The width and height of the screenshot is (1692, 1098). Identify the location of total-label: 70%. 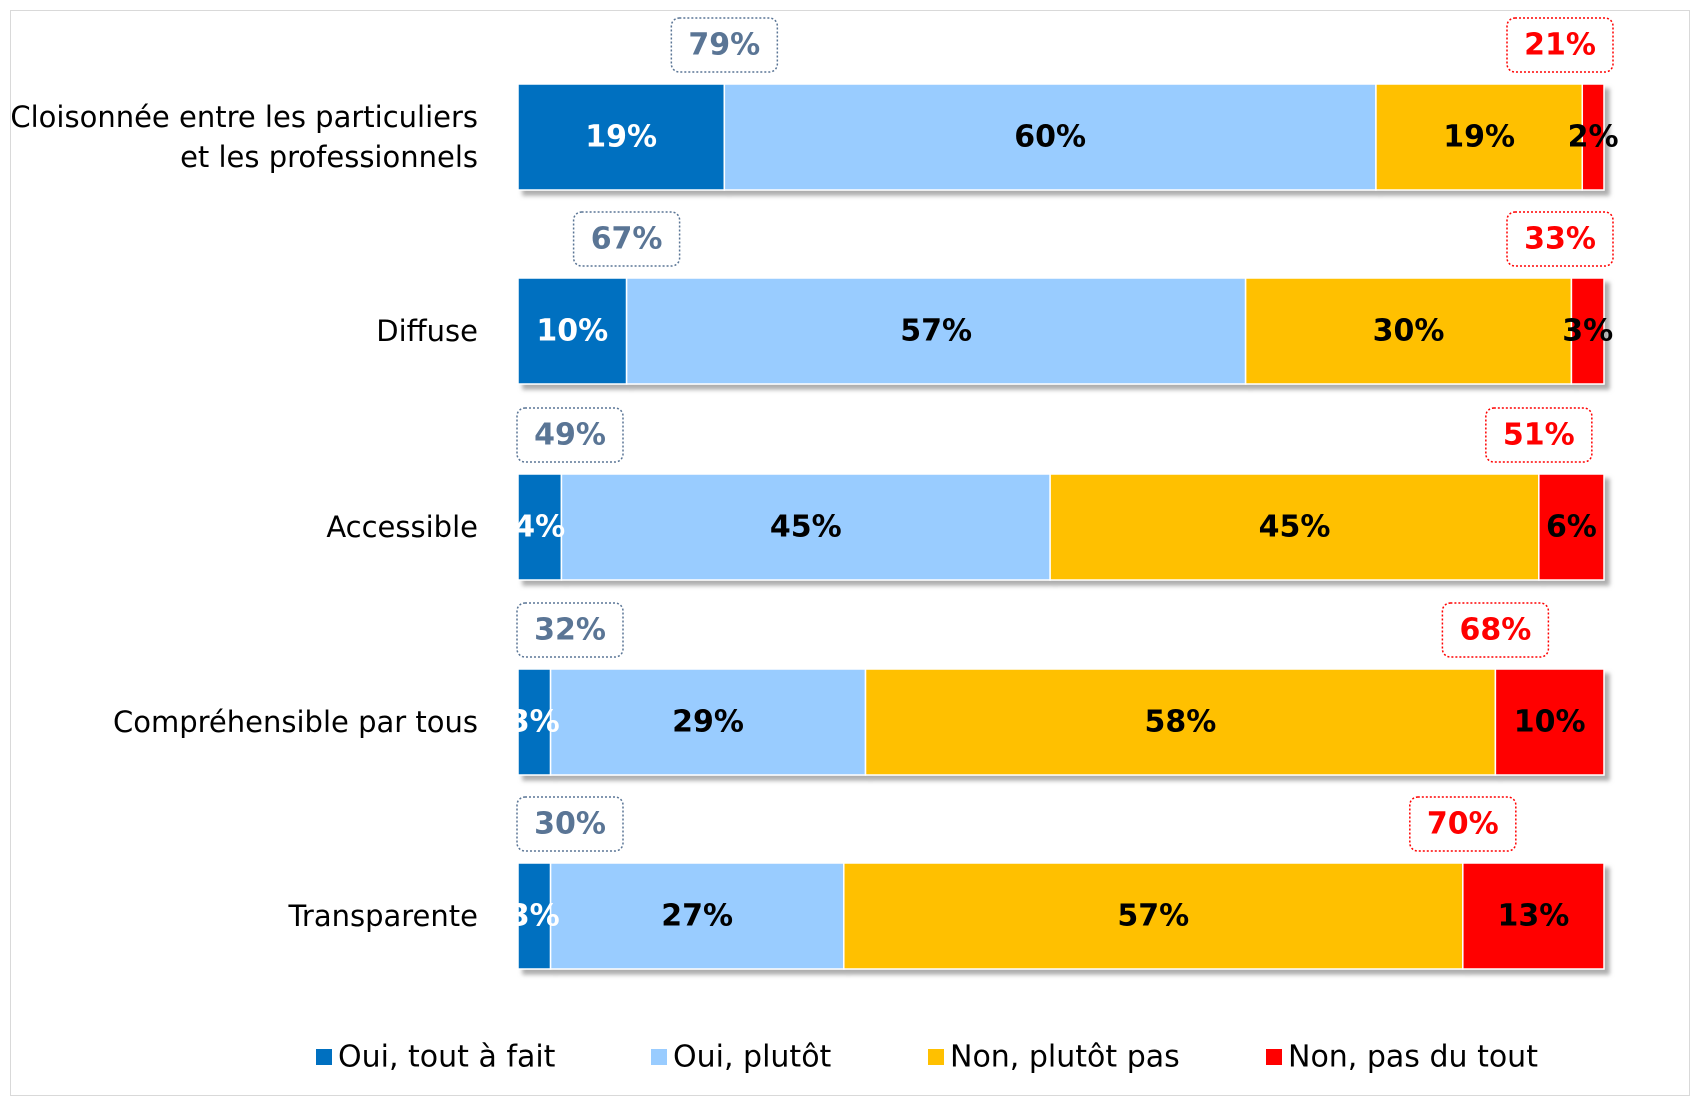
(1463, 824).